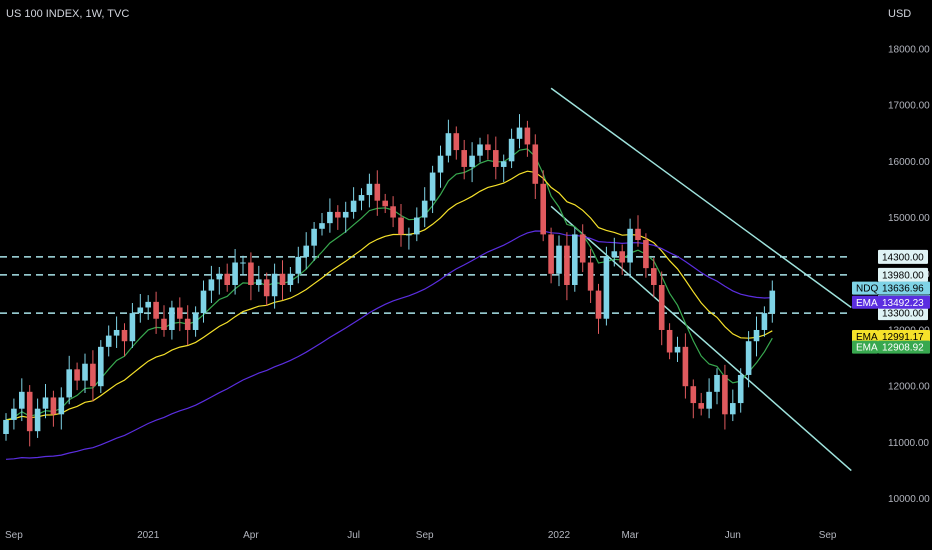 This screenshot has height=550, width=932. Describe the element at coordinates (909, 218) in the screenshot. I see `y-tick-label: 15000.00` at that location.